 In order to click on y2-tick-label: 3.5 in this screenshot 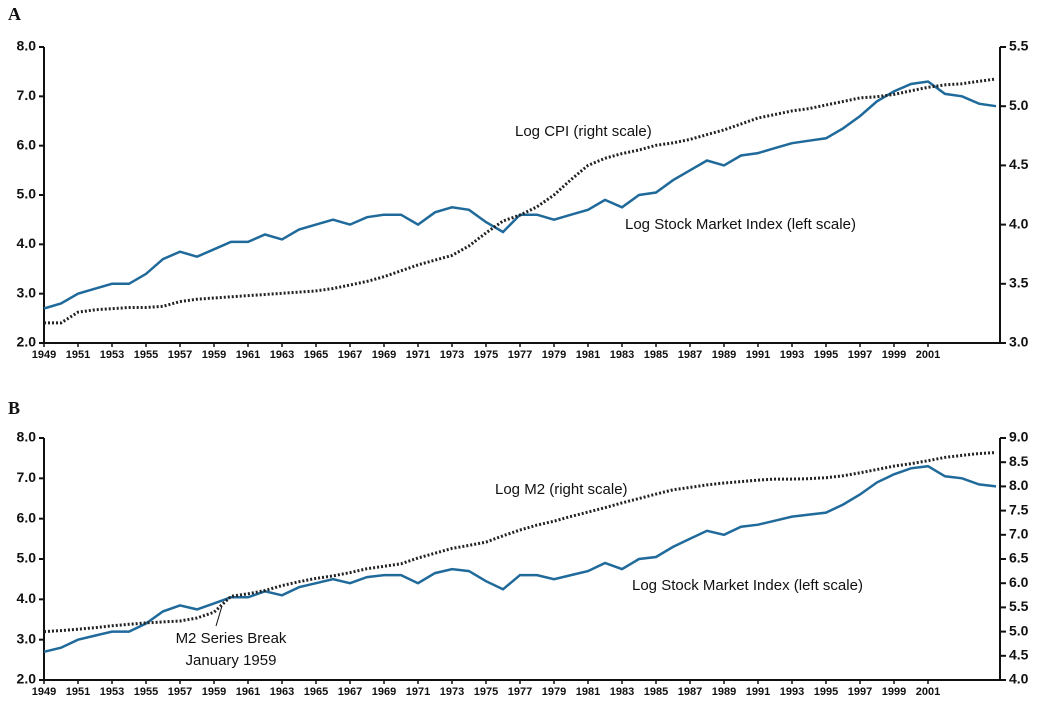, I will do `click(1019, 283)`.